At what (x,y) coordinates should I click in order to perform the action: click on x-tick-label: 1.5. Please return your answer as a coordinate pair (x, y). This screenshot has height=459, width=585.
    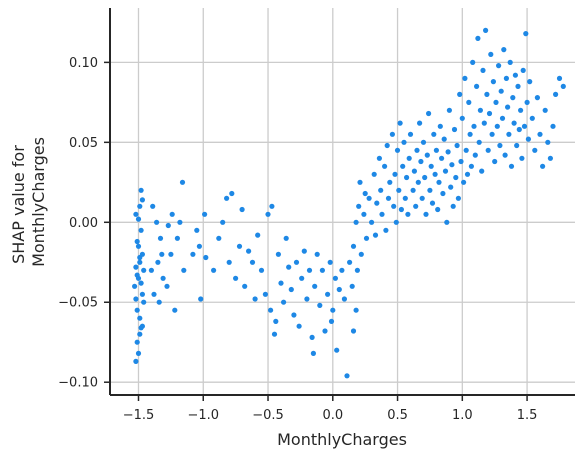
    Looking at the image, I should click on (527, 415).